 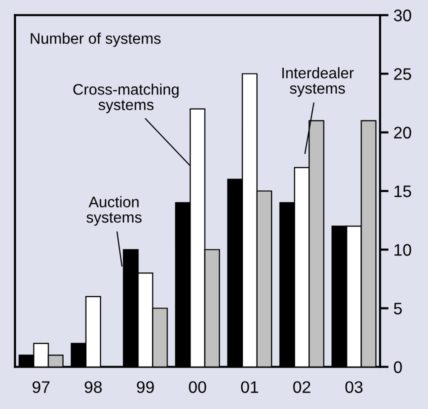 What do you see at coordinates (126, 99) in the screenshot?
I see `series-label: Cross-matching systems` at bounding box center [126, 99].